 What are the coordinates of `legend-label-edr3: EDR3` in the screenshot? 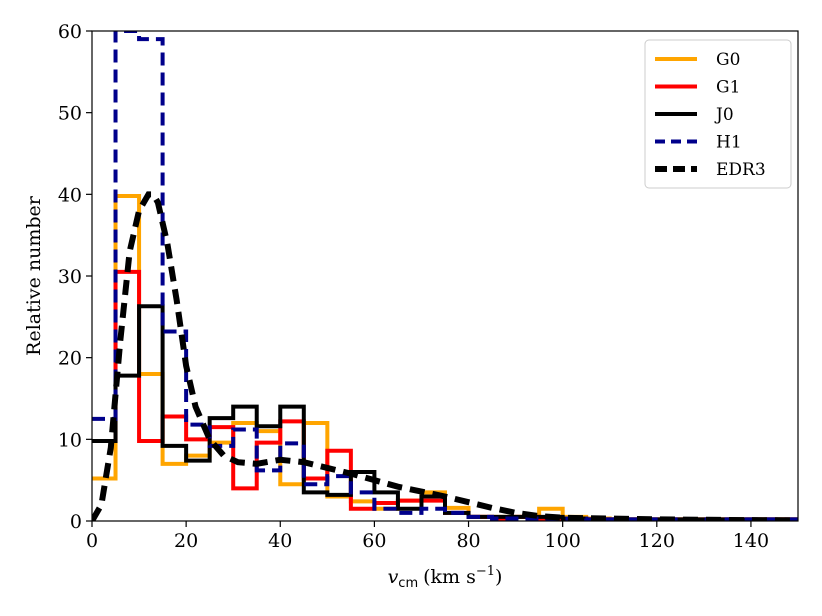 It's located at (741, 170).